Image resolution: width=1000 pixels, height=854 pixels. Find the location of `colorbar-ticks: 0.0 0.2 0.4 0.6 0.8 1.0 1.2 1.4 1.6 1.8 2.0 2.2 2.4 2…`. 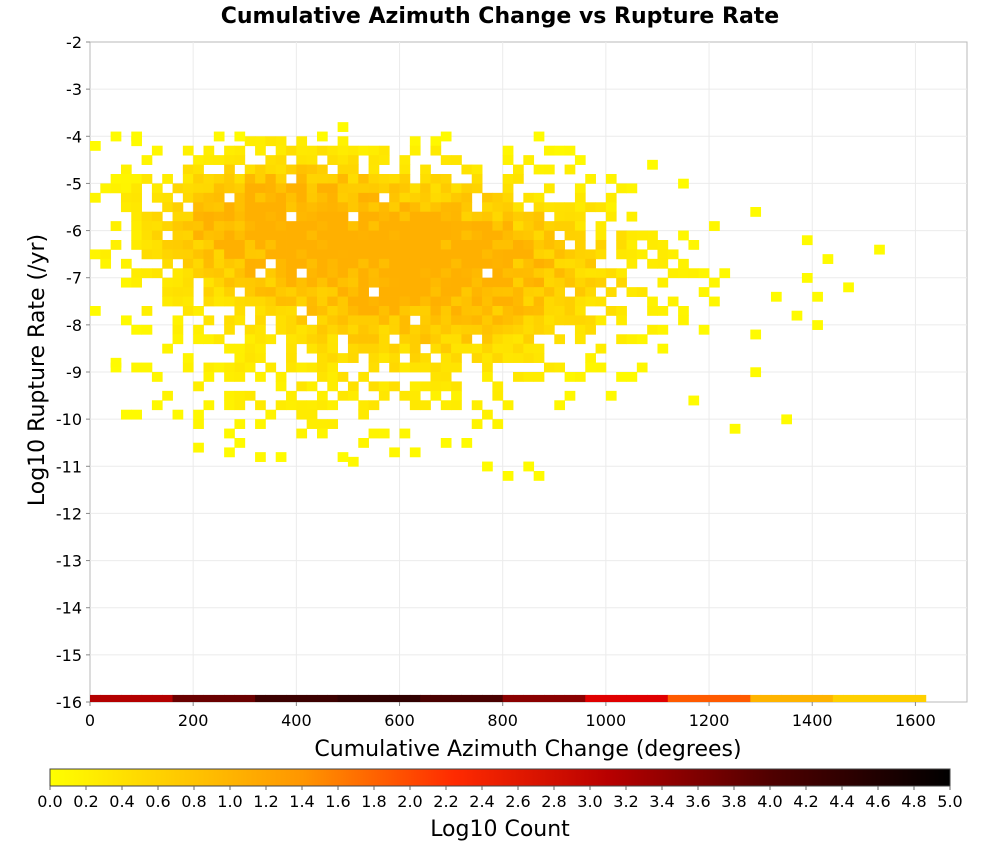

colorbar-ticks: 0.0 0.2 0.4 0.6 0.8 1.0 1.2 1.4 1.6 1.8 2.0 2.2 2.4 2… is located at coordinates (500, 798).